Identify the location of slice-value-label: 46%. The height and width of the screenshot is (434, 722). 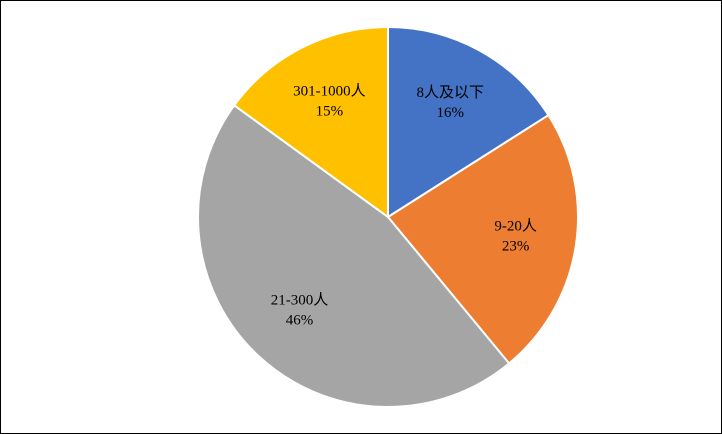
(300, 321).